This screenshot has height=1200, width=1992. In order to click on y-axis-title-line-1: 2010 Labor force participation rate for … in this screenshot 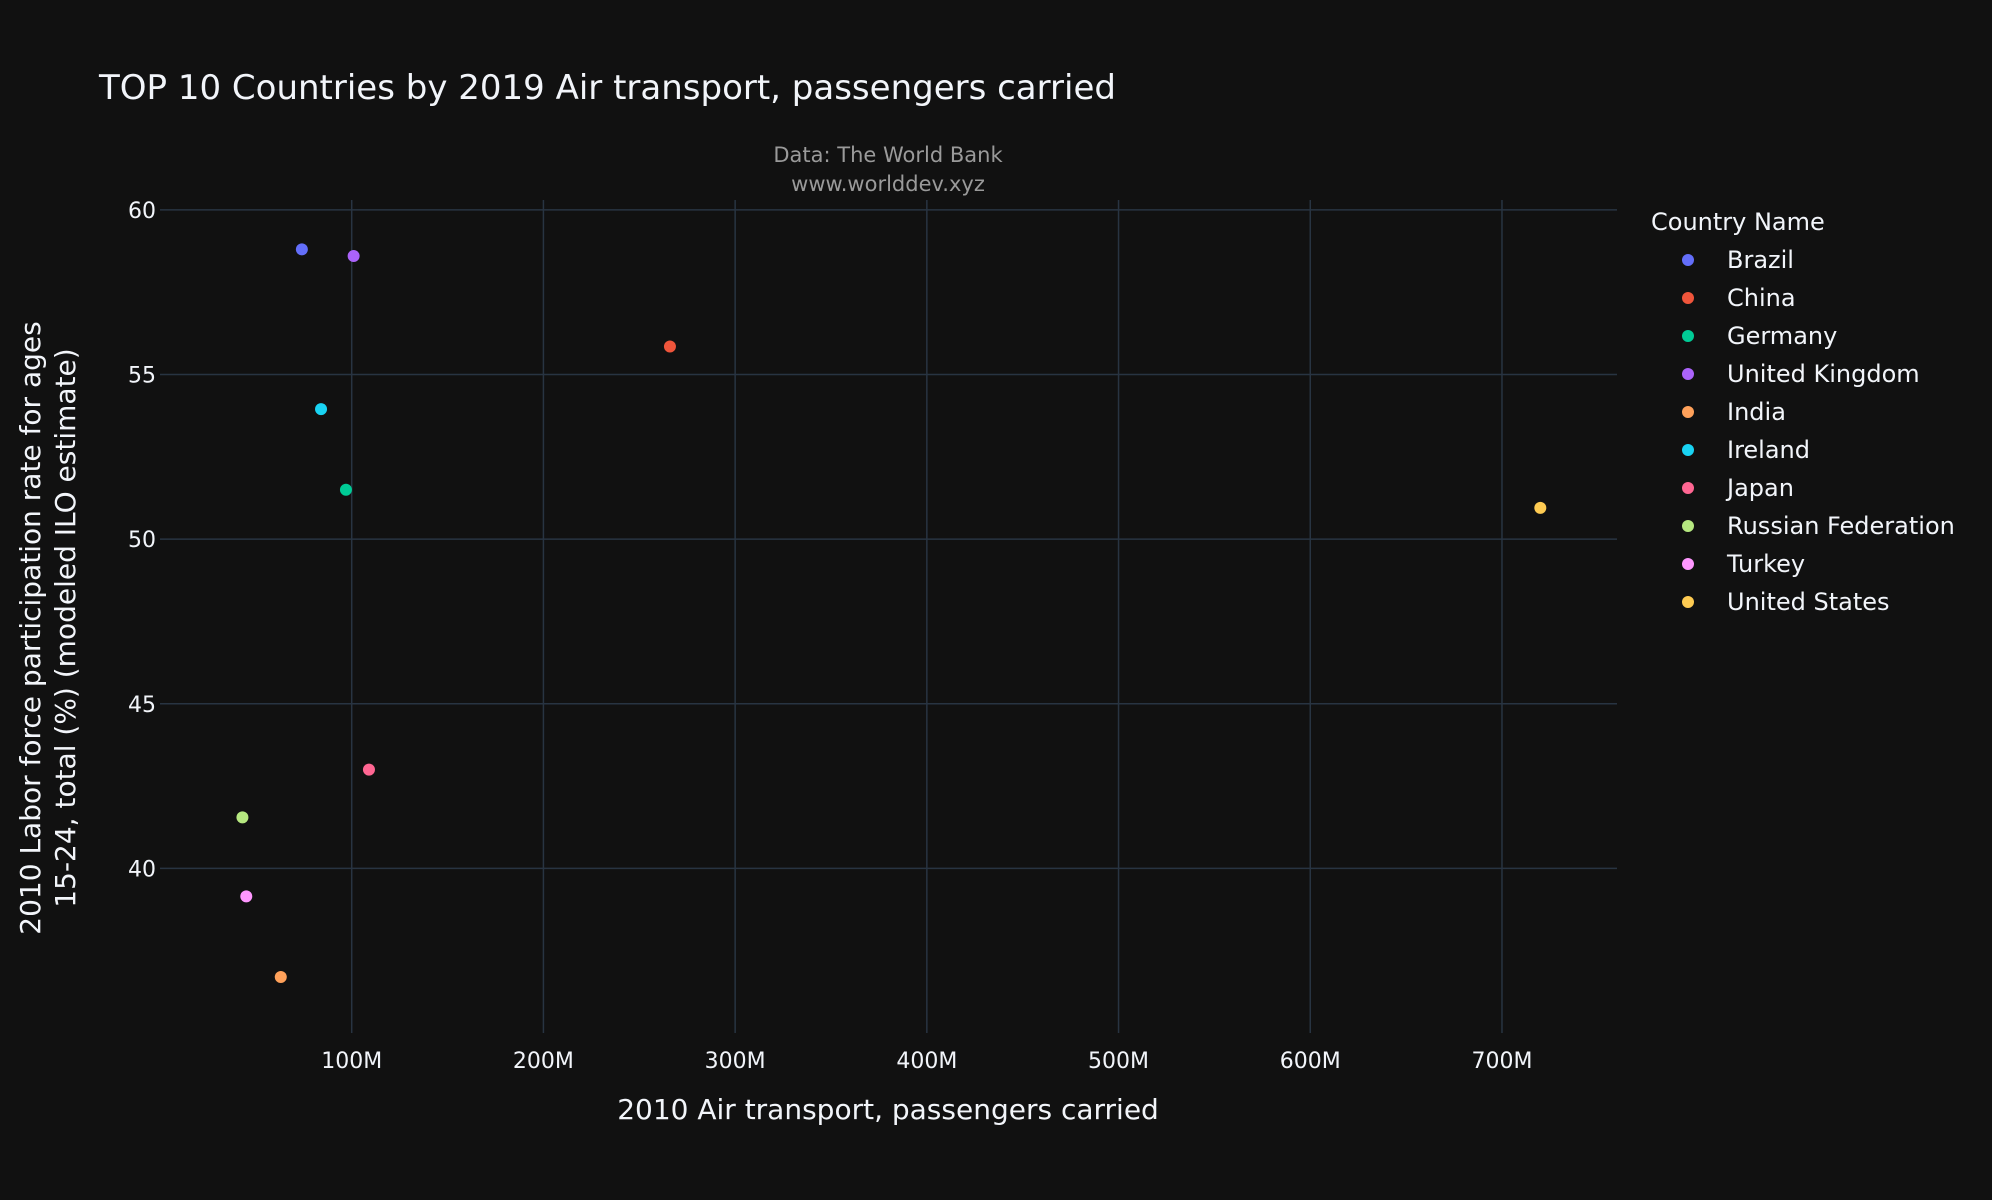, I will do `click(30, 627)`.